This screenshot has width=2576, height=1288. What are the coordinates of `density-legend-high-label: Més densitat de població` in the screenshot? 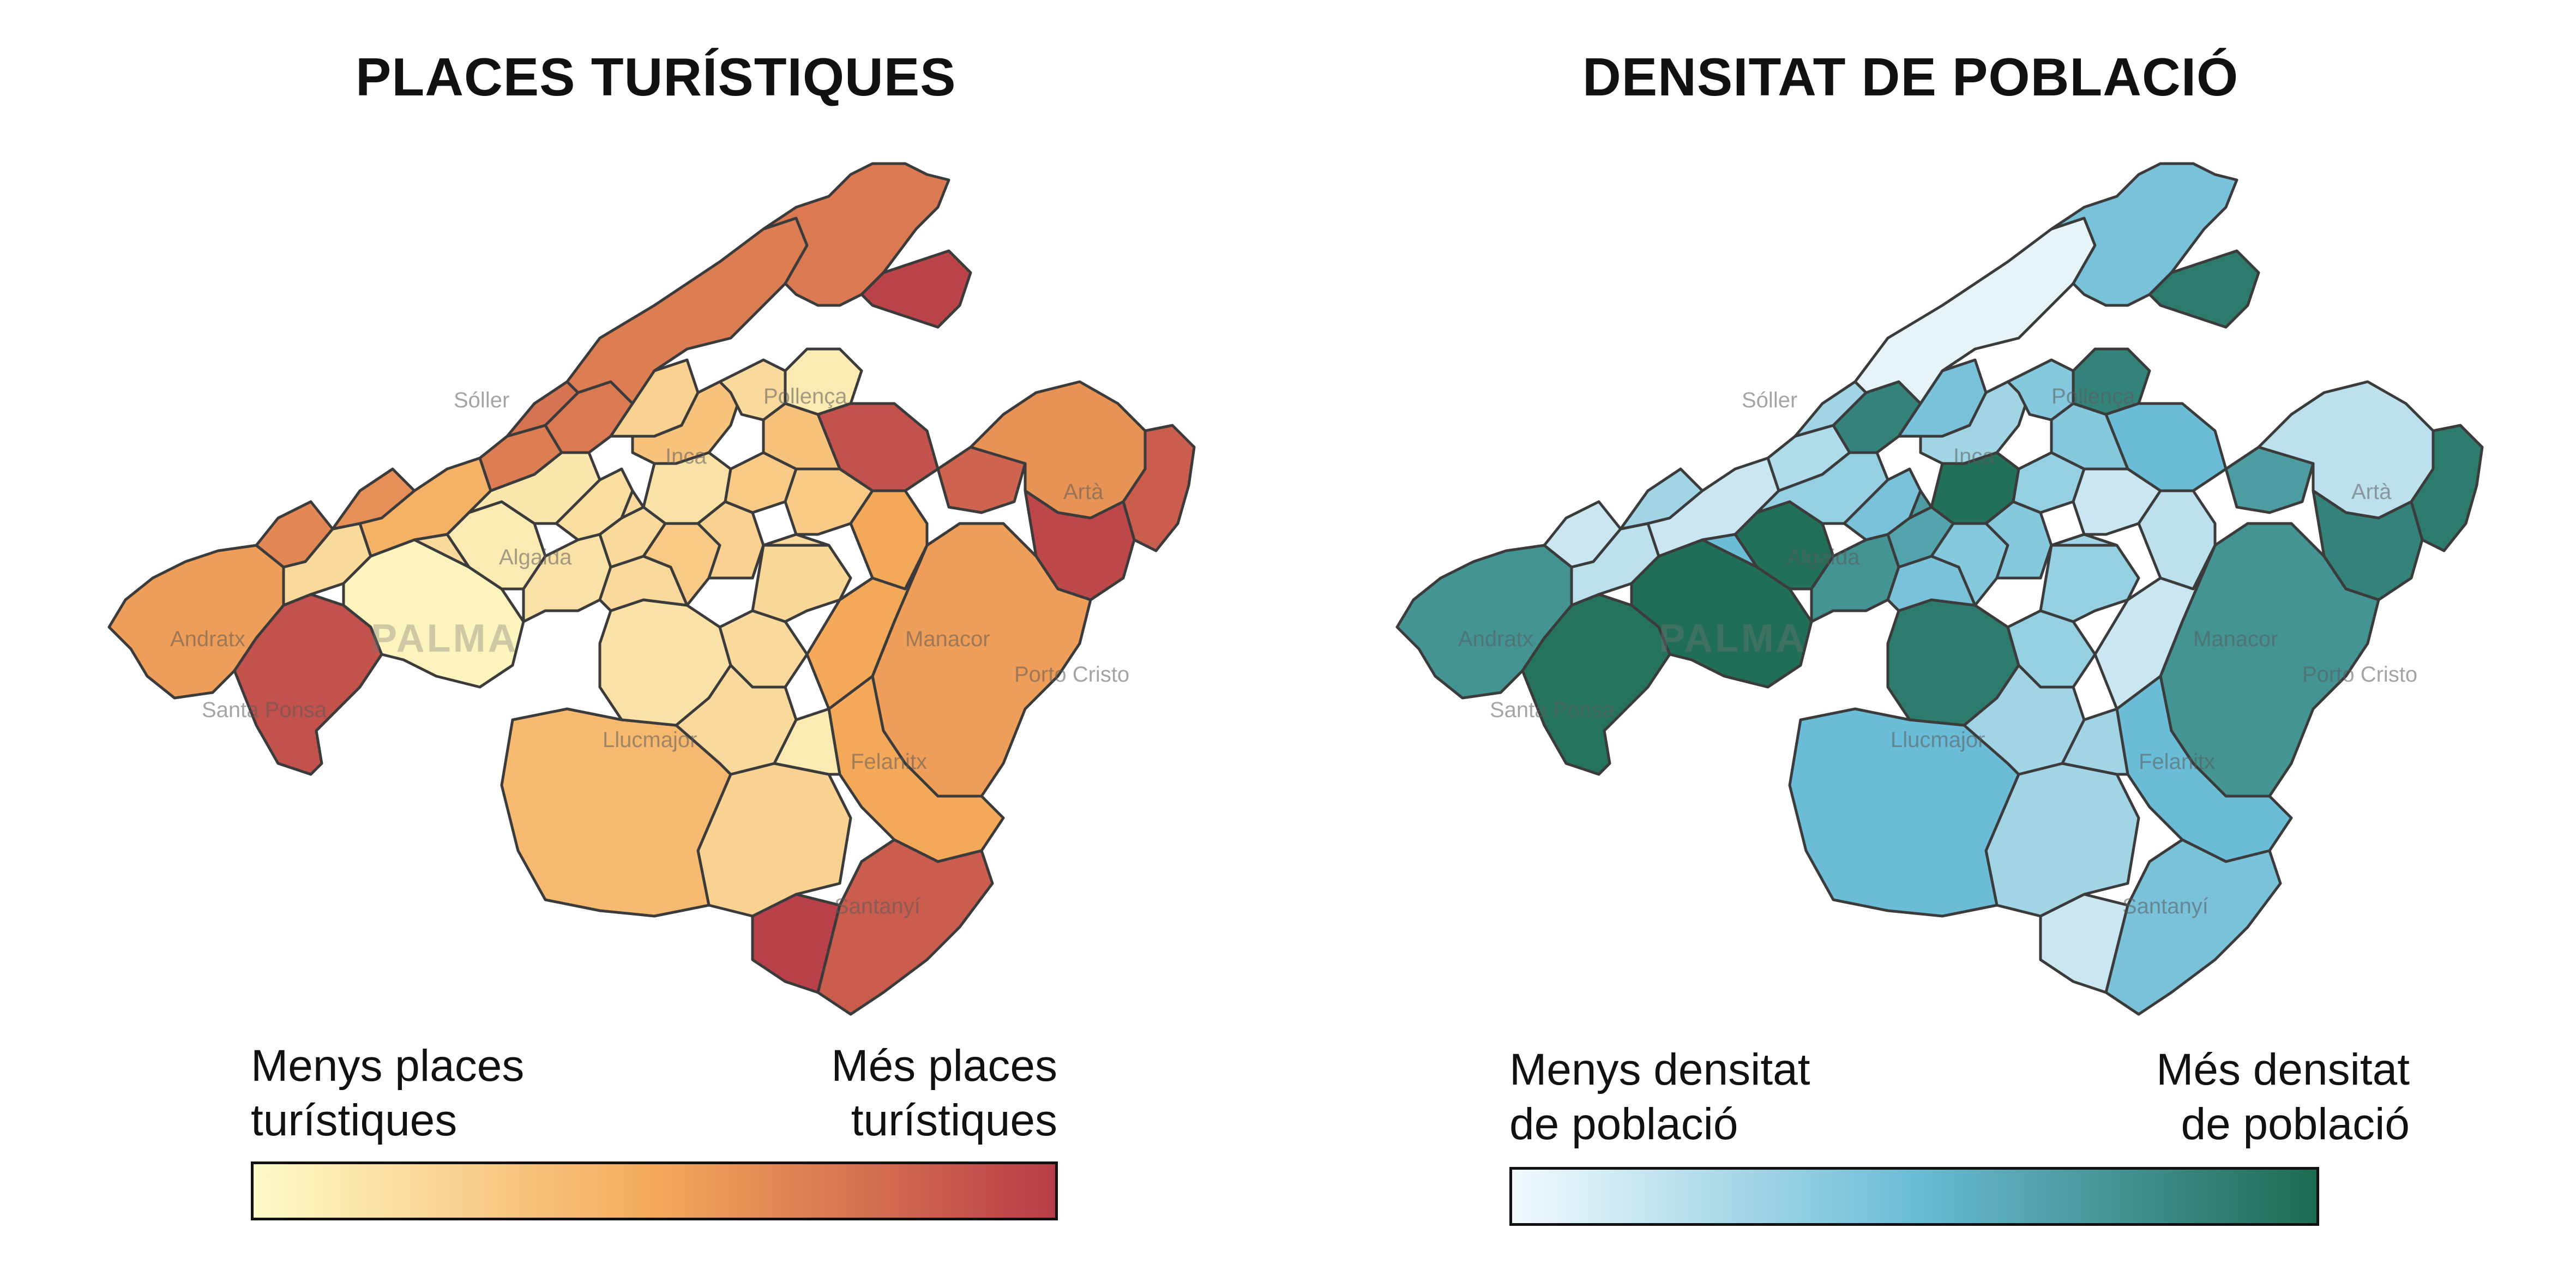 It's located at (2283, 1097).